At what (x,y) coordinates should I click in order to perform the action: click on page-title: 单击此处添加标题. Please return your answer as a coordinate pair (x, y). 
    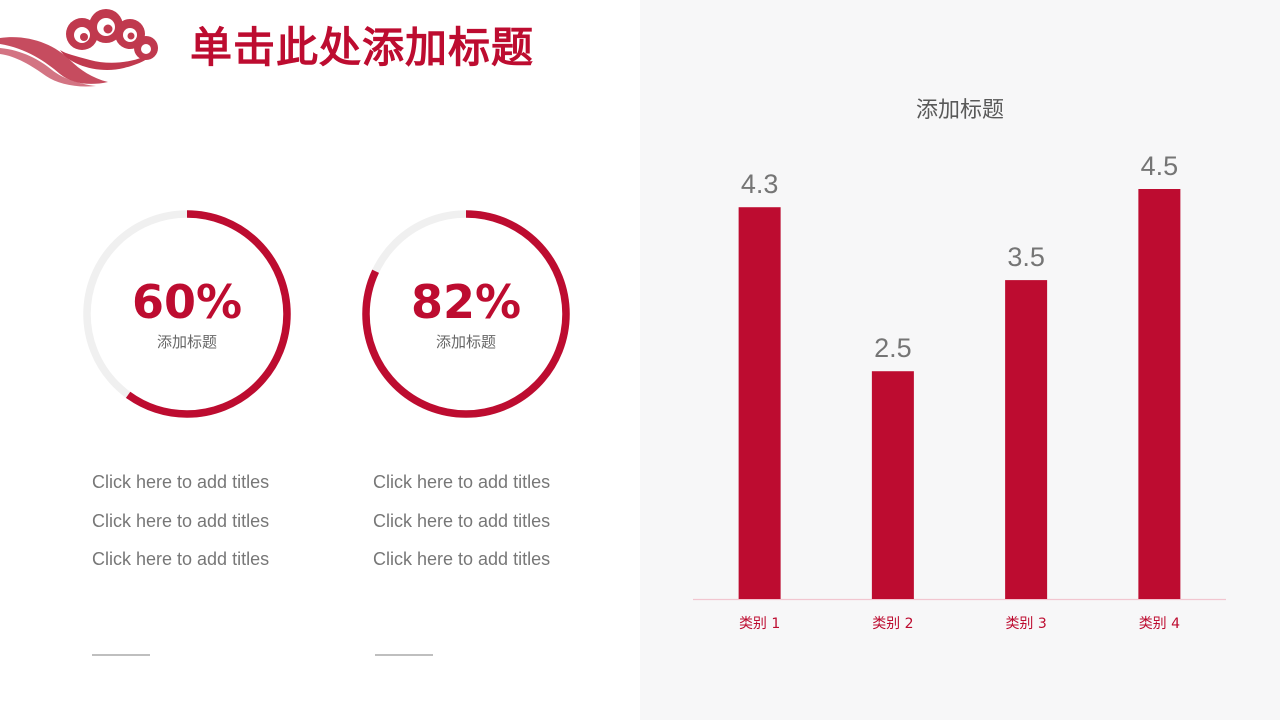
    Looking at the image, I should click on (362, 47).